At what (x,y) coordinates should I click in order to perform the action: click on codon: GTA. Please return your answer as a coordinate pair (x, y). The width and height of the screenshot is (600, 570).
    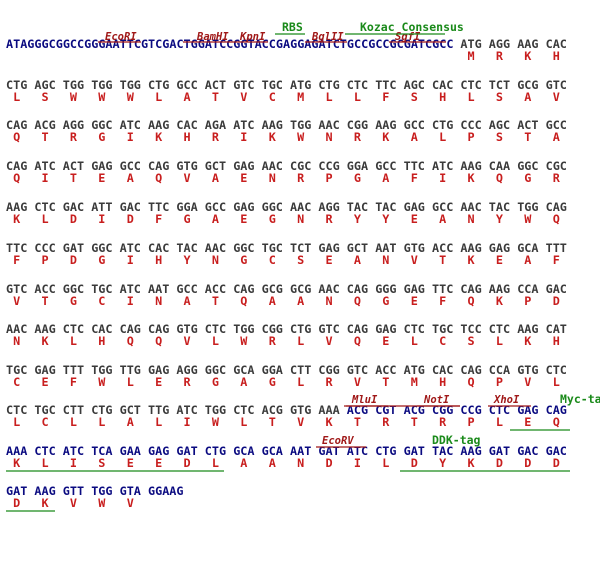
    Looking at the image, I should click on (130, 491).